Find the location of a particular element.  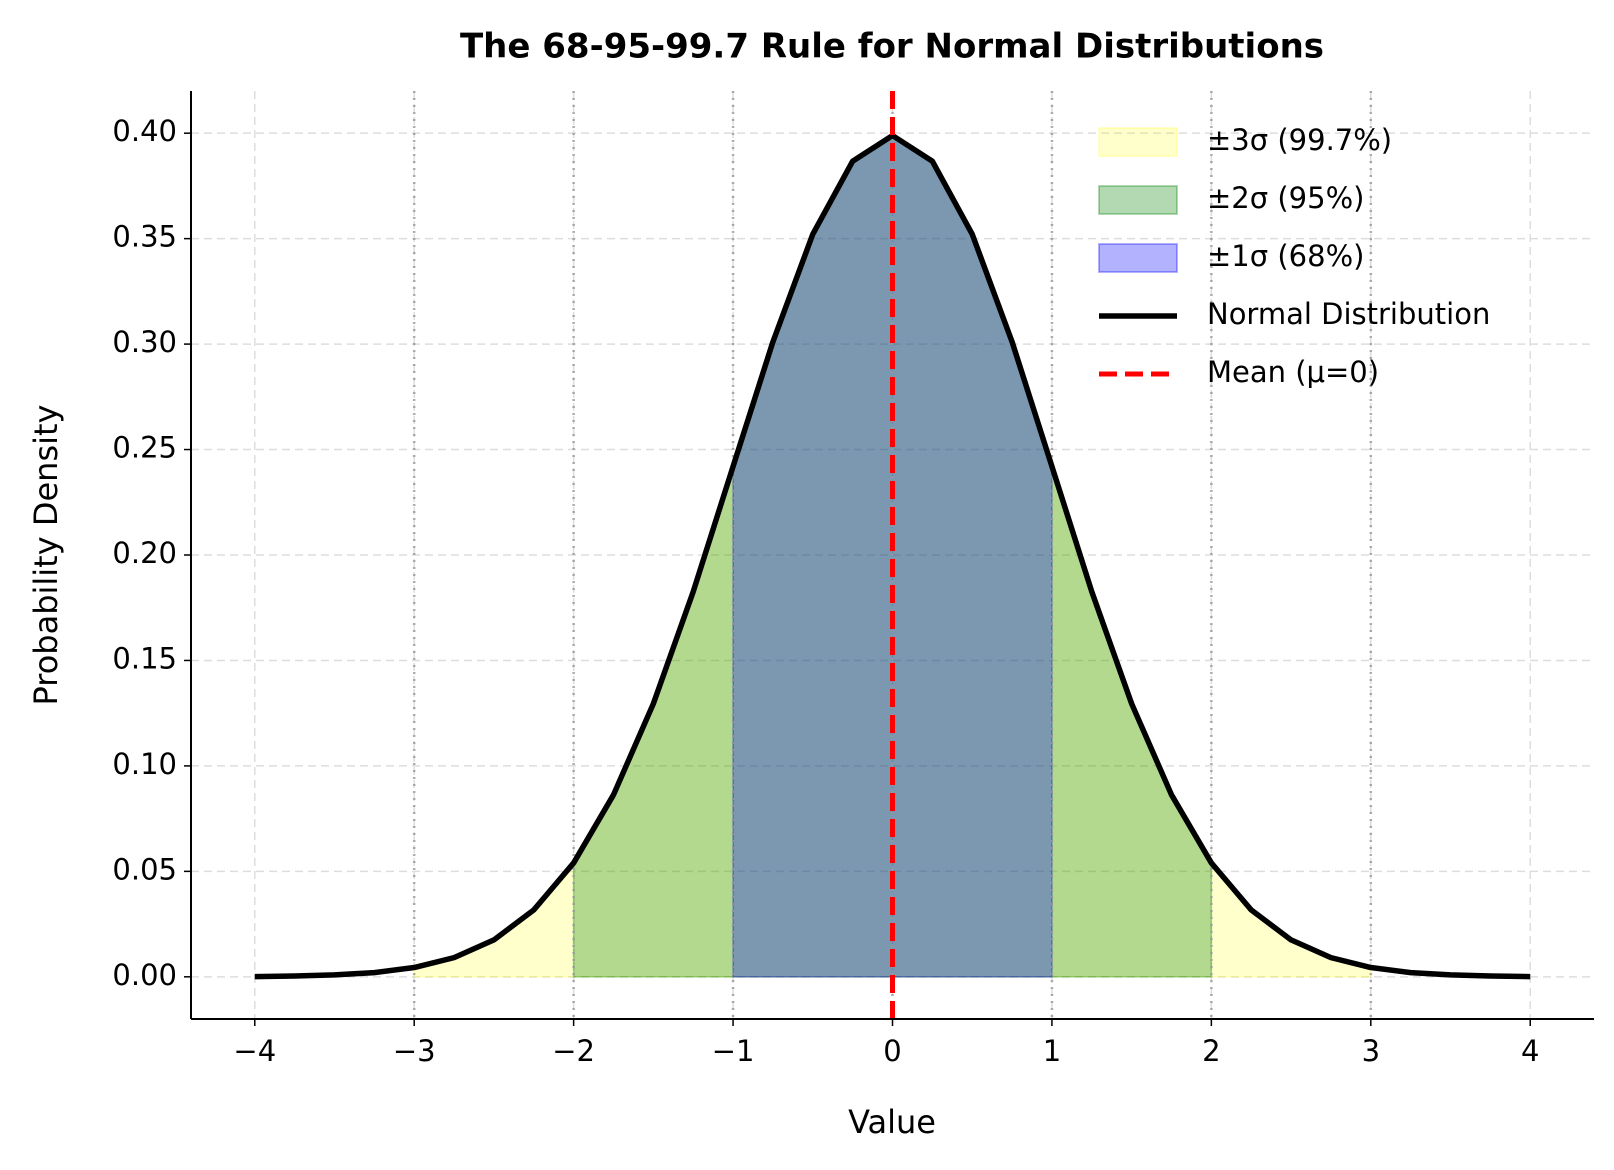

y-tick-label: 0.00 is located at coordinates (144, 975).